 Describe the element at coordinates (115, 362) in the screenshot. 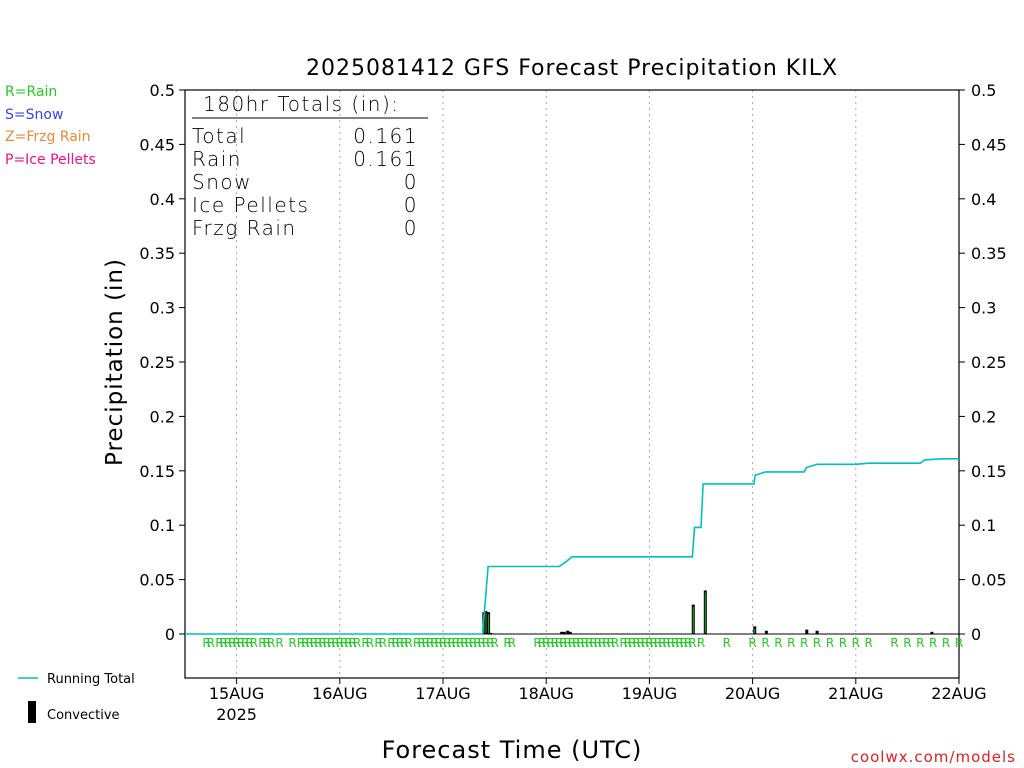

I see `y-axis-label: Precipitation (in)` at that location.